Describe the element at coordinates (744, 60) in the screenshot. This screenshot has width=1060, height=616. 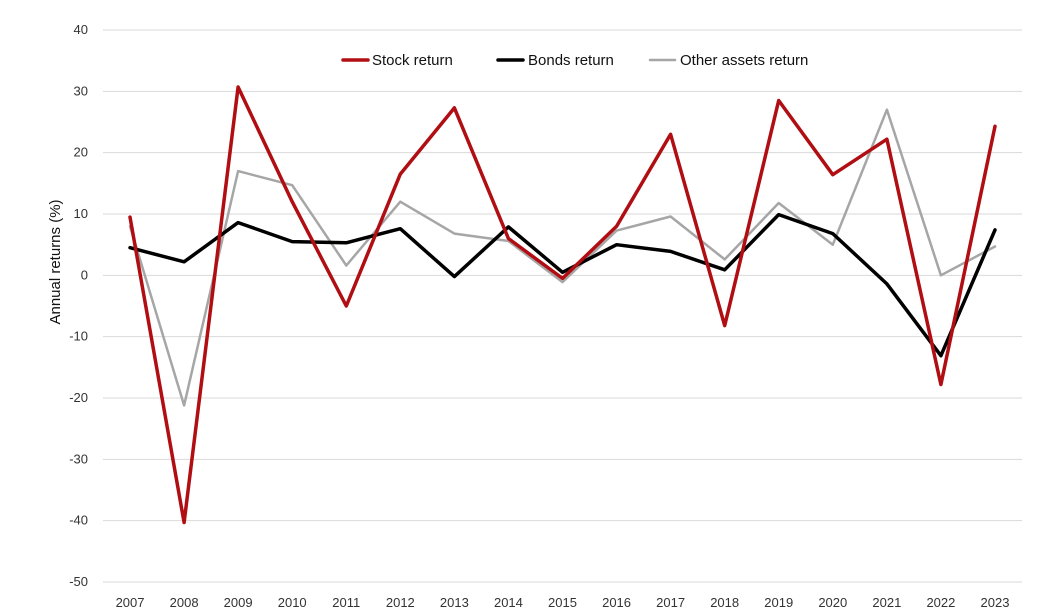
I see `legend-label: Other assets return` at that location.